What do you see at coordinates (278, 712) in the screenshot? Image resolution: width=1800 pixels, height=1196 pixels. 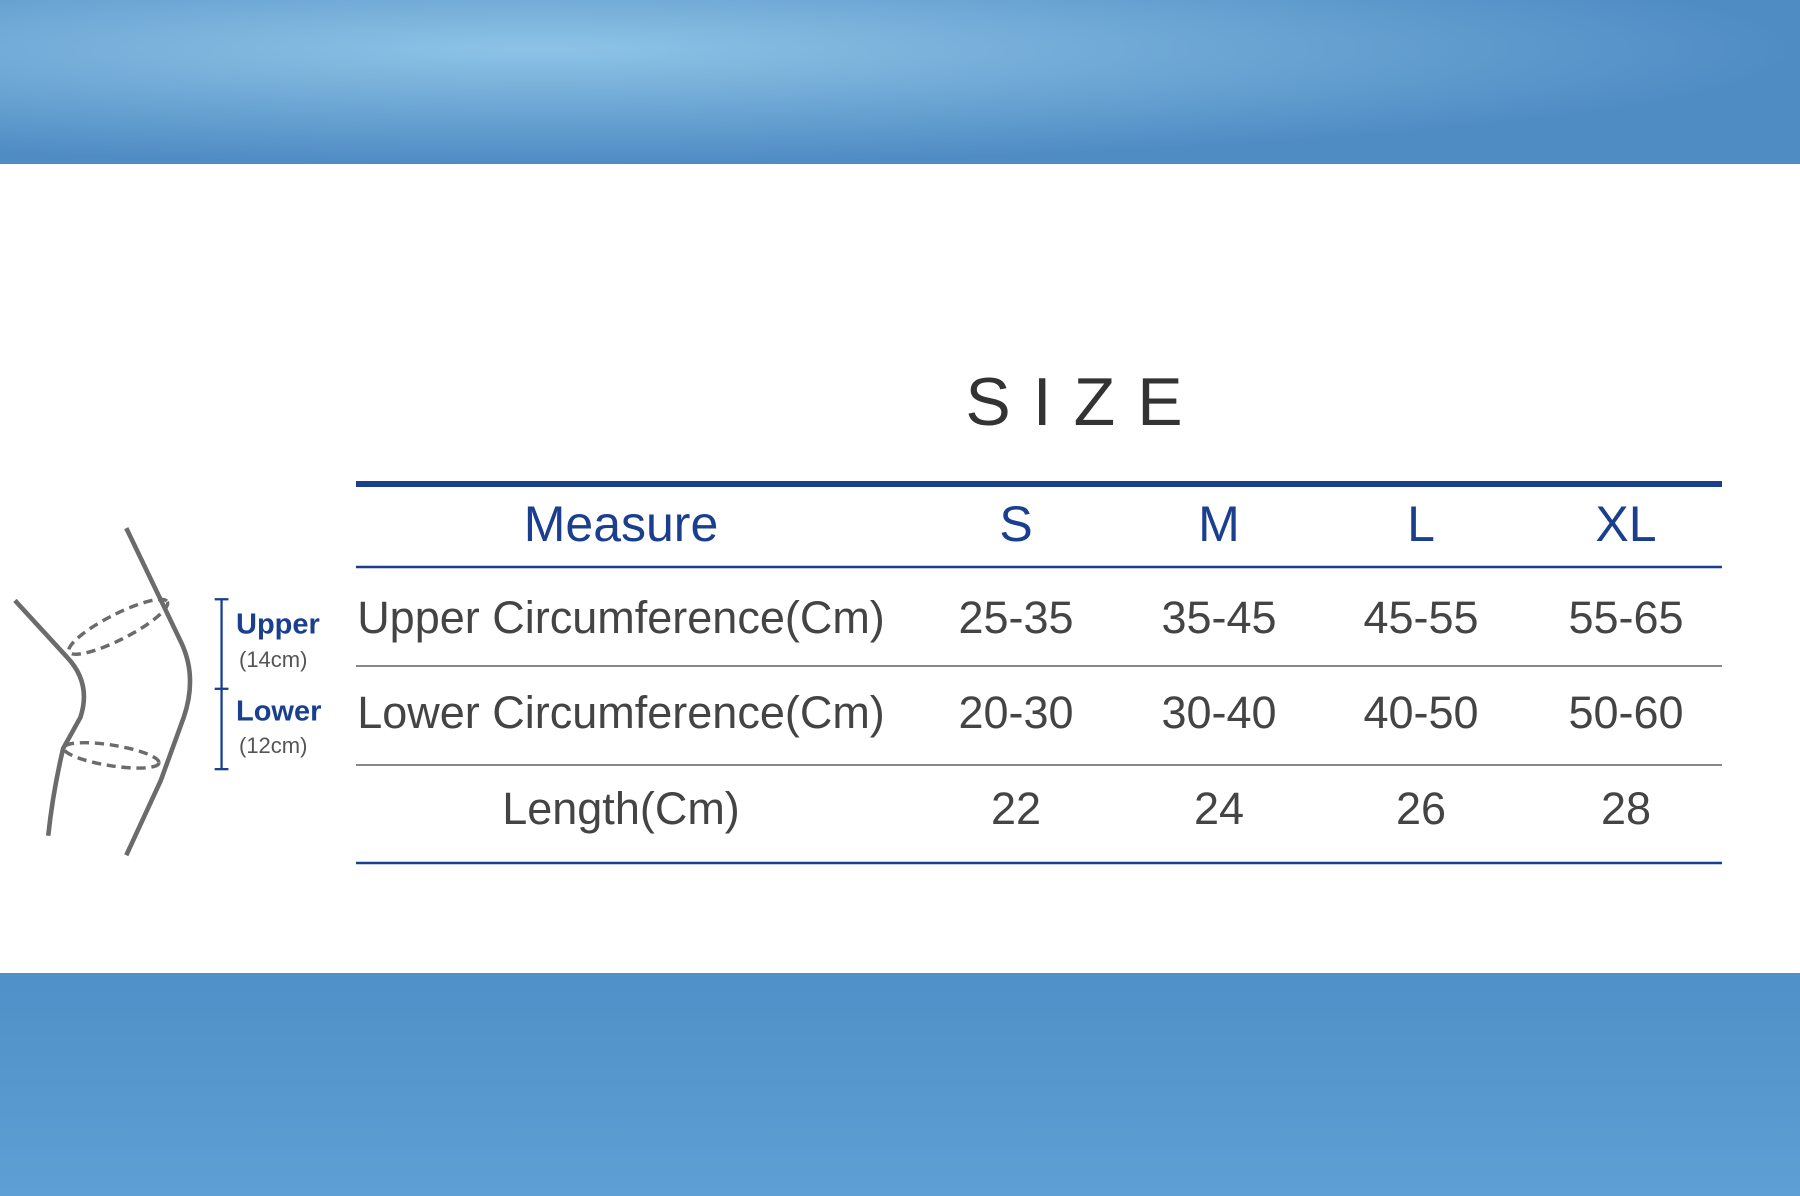 I see `lower-label: Lower` at bounding box center [278, 712].